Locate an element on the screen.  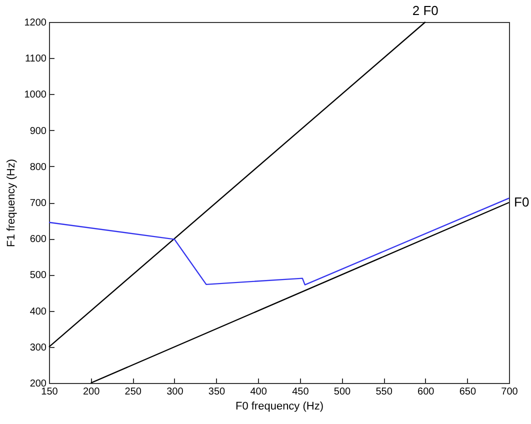
y-tick-label: 300 is located at coordinates (38, 348).